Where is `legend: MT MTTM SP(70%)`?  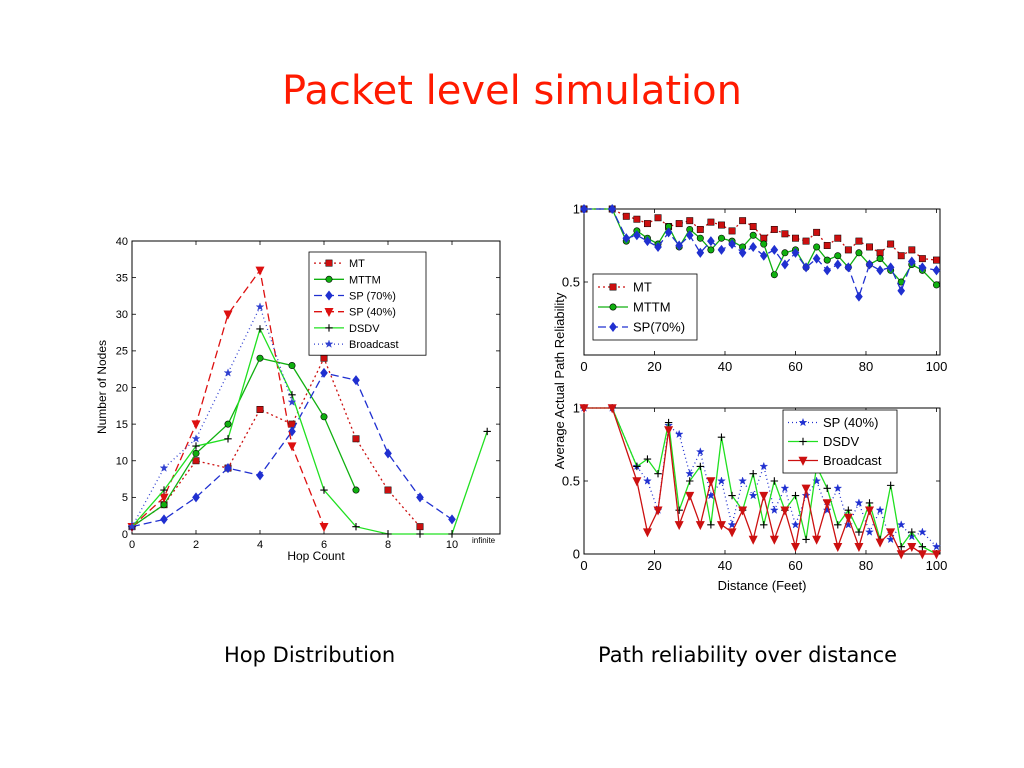 legend: MT MTTM SP(70%) is located at coordinates (645, 307).